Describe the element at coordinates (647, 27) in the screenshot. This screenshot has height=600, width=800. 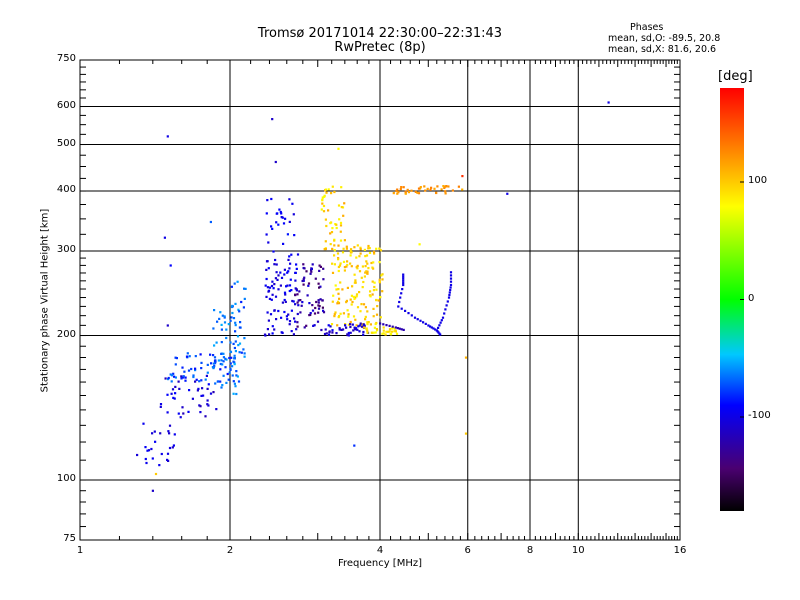
I see `phases-heading: Phases` at that location.